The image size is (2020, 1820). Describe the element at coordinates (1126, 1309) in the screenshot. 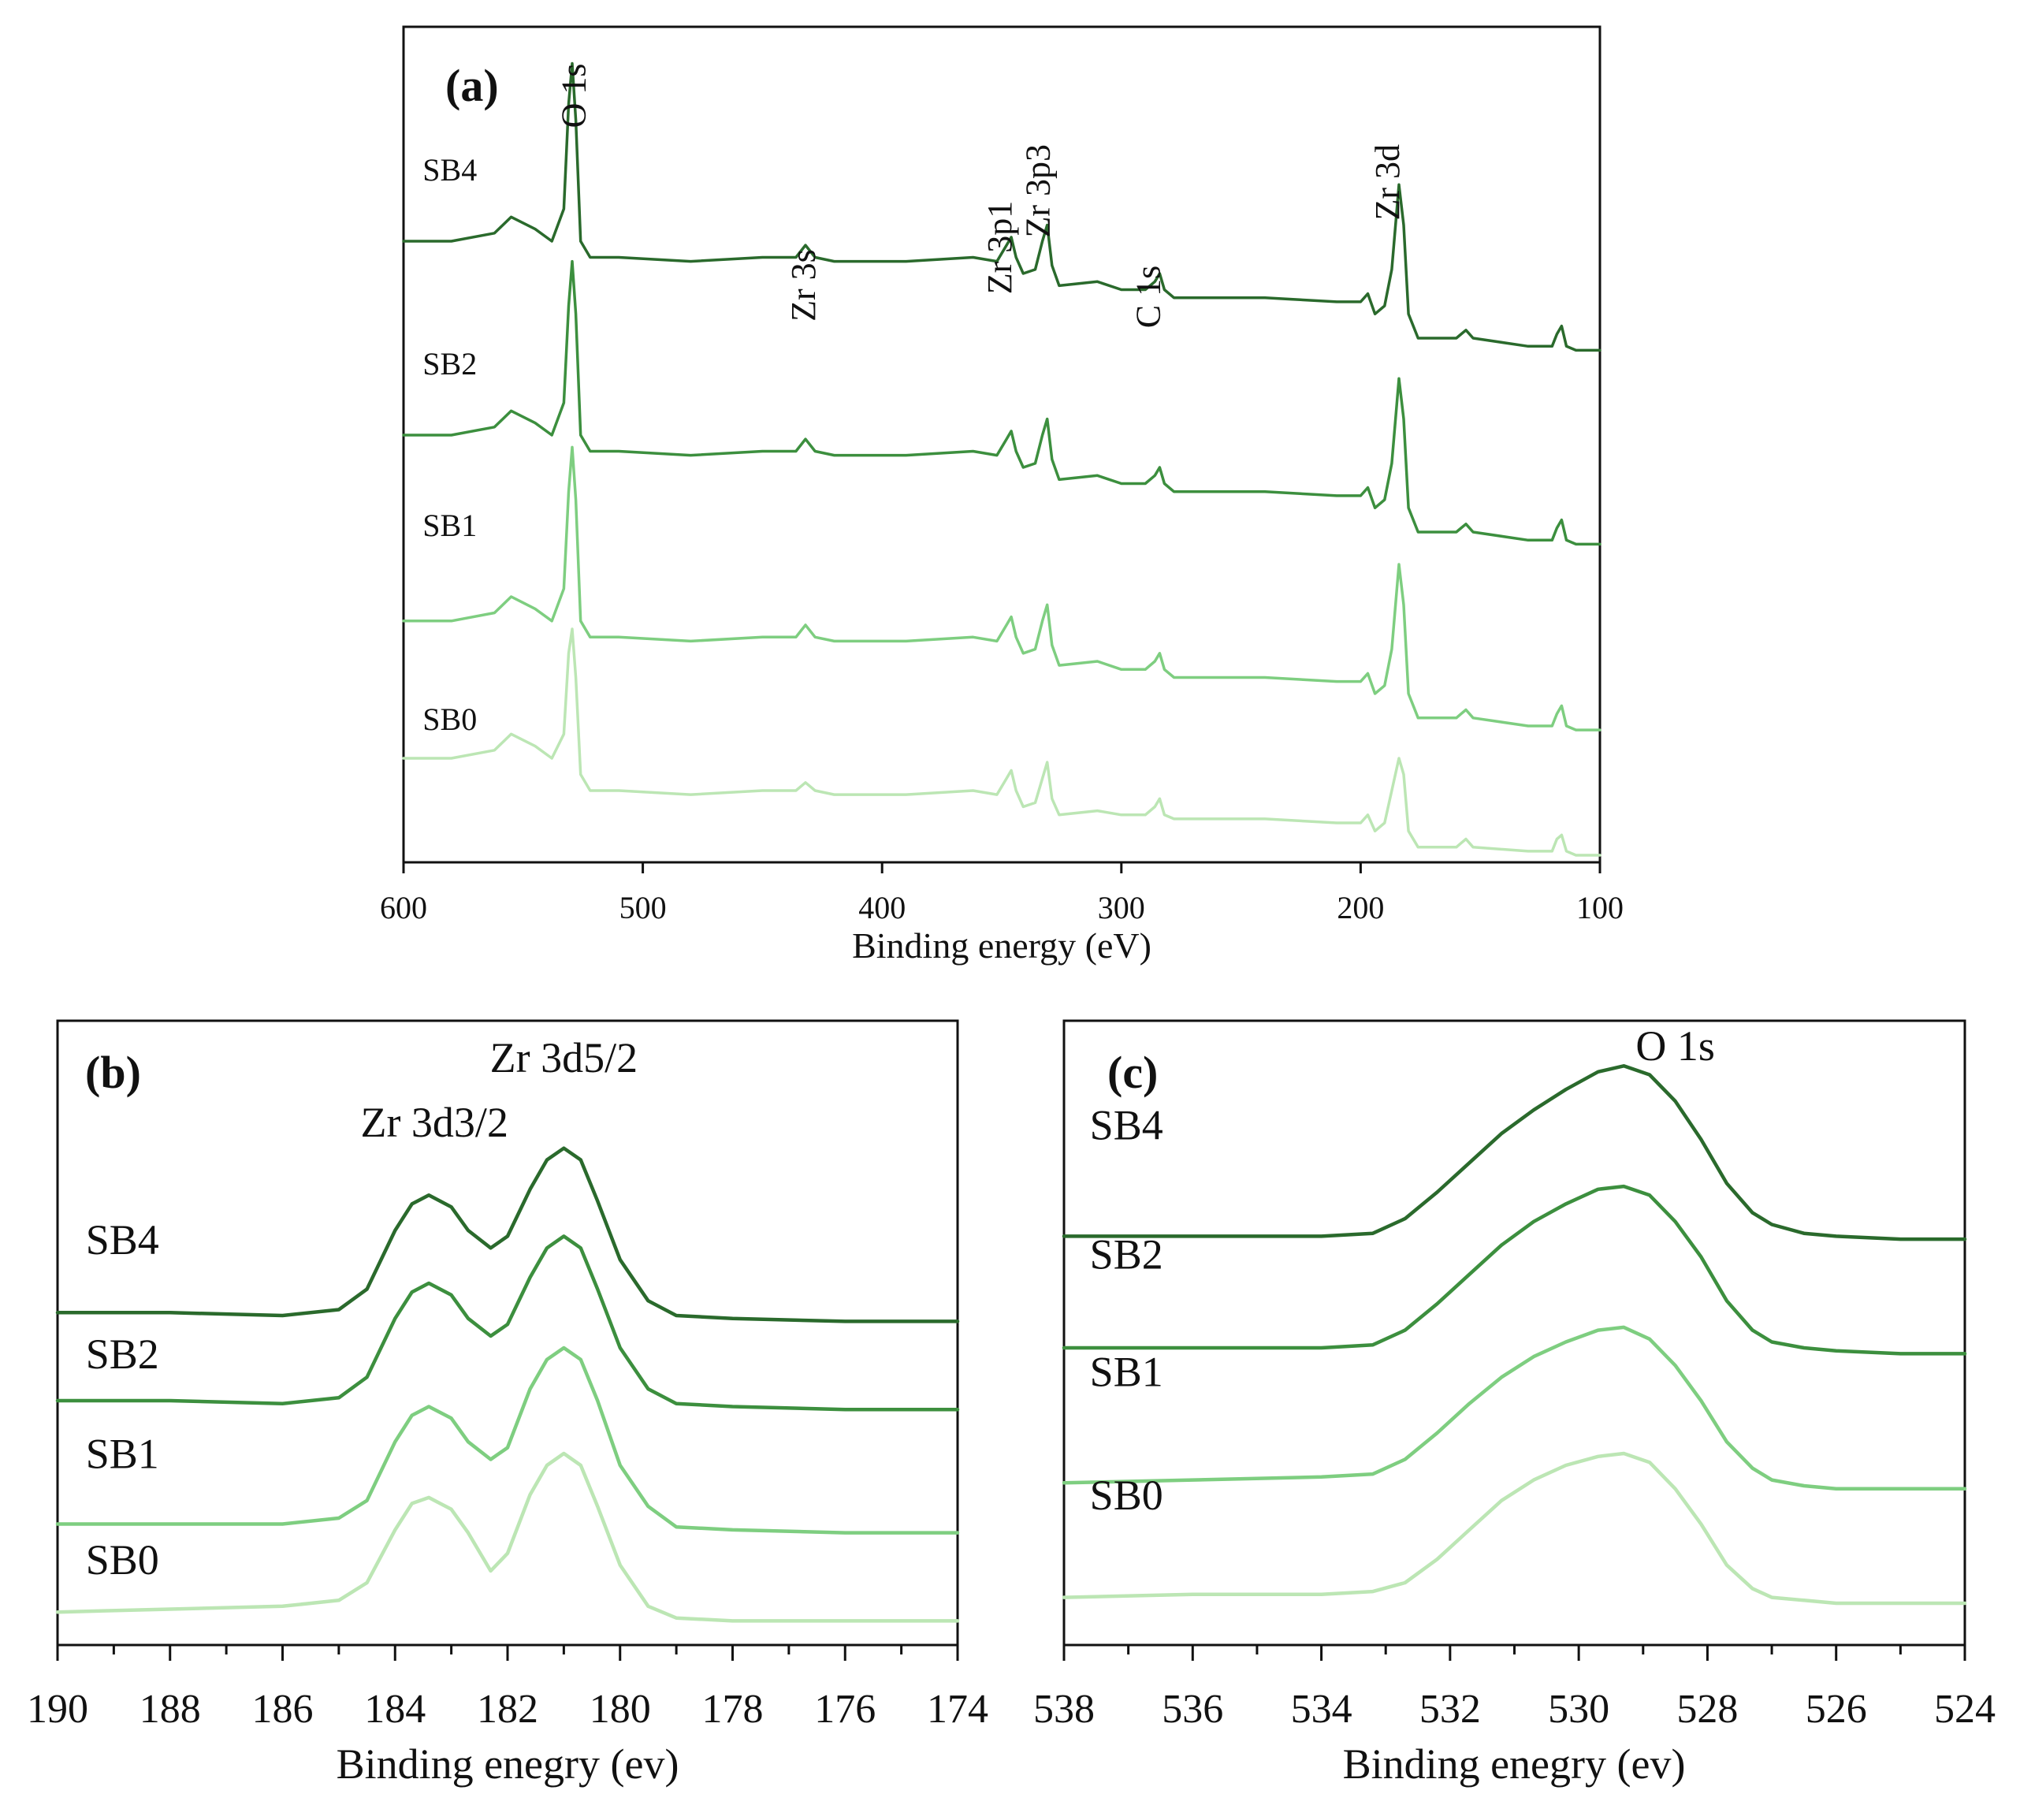

I see `panel-c-series-labels: SB4 SB2 SB1 SB0` at that location.